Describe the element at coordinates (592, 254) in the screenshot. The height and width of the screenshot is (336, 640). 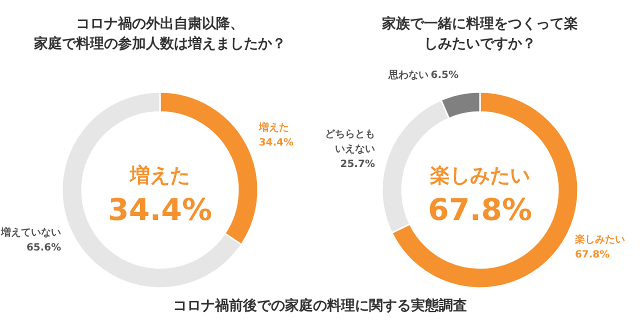
I see `data-label: 67.8%` at that location.